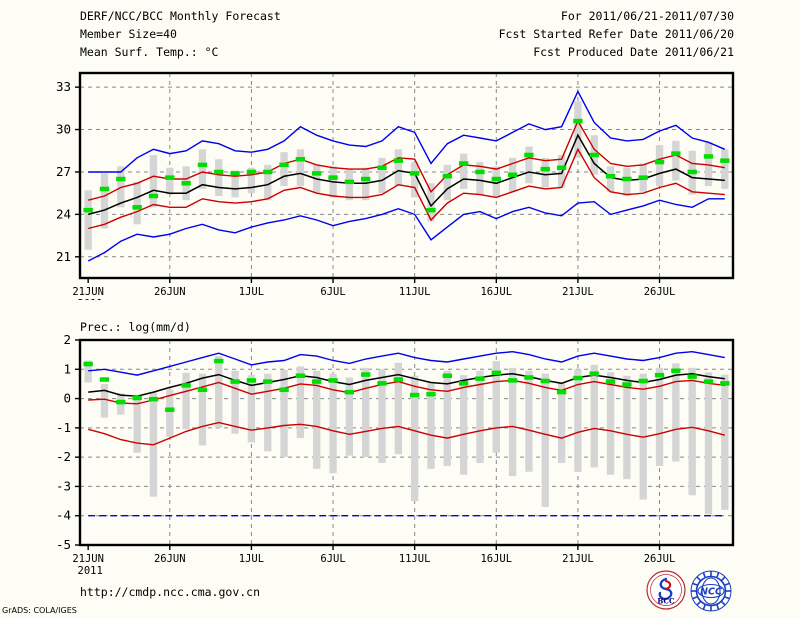  Describe the element at coordinates (63, 129) in the screenshot. I see `y-tick-label: 30` at that location.